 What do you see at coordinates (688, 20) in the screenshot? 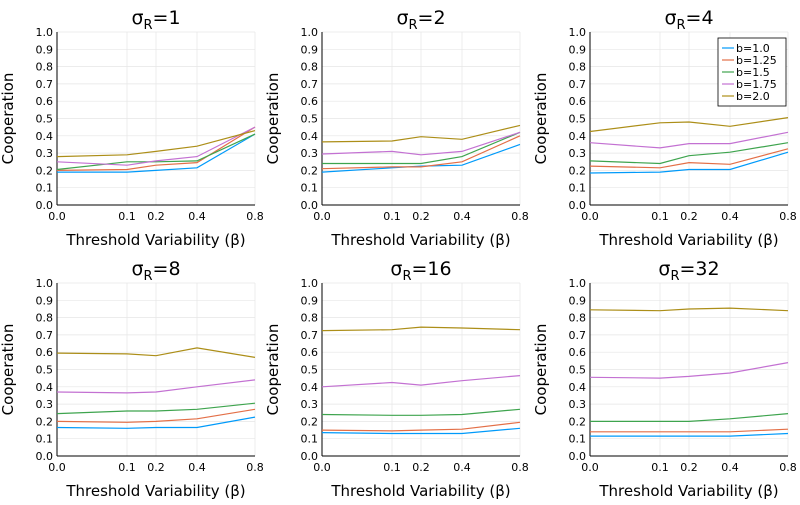
I see `subplot-title: σR=4` at bounding box center [688, 20].